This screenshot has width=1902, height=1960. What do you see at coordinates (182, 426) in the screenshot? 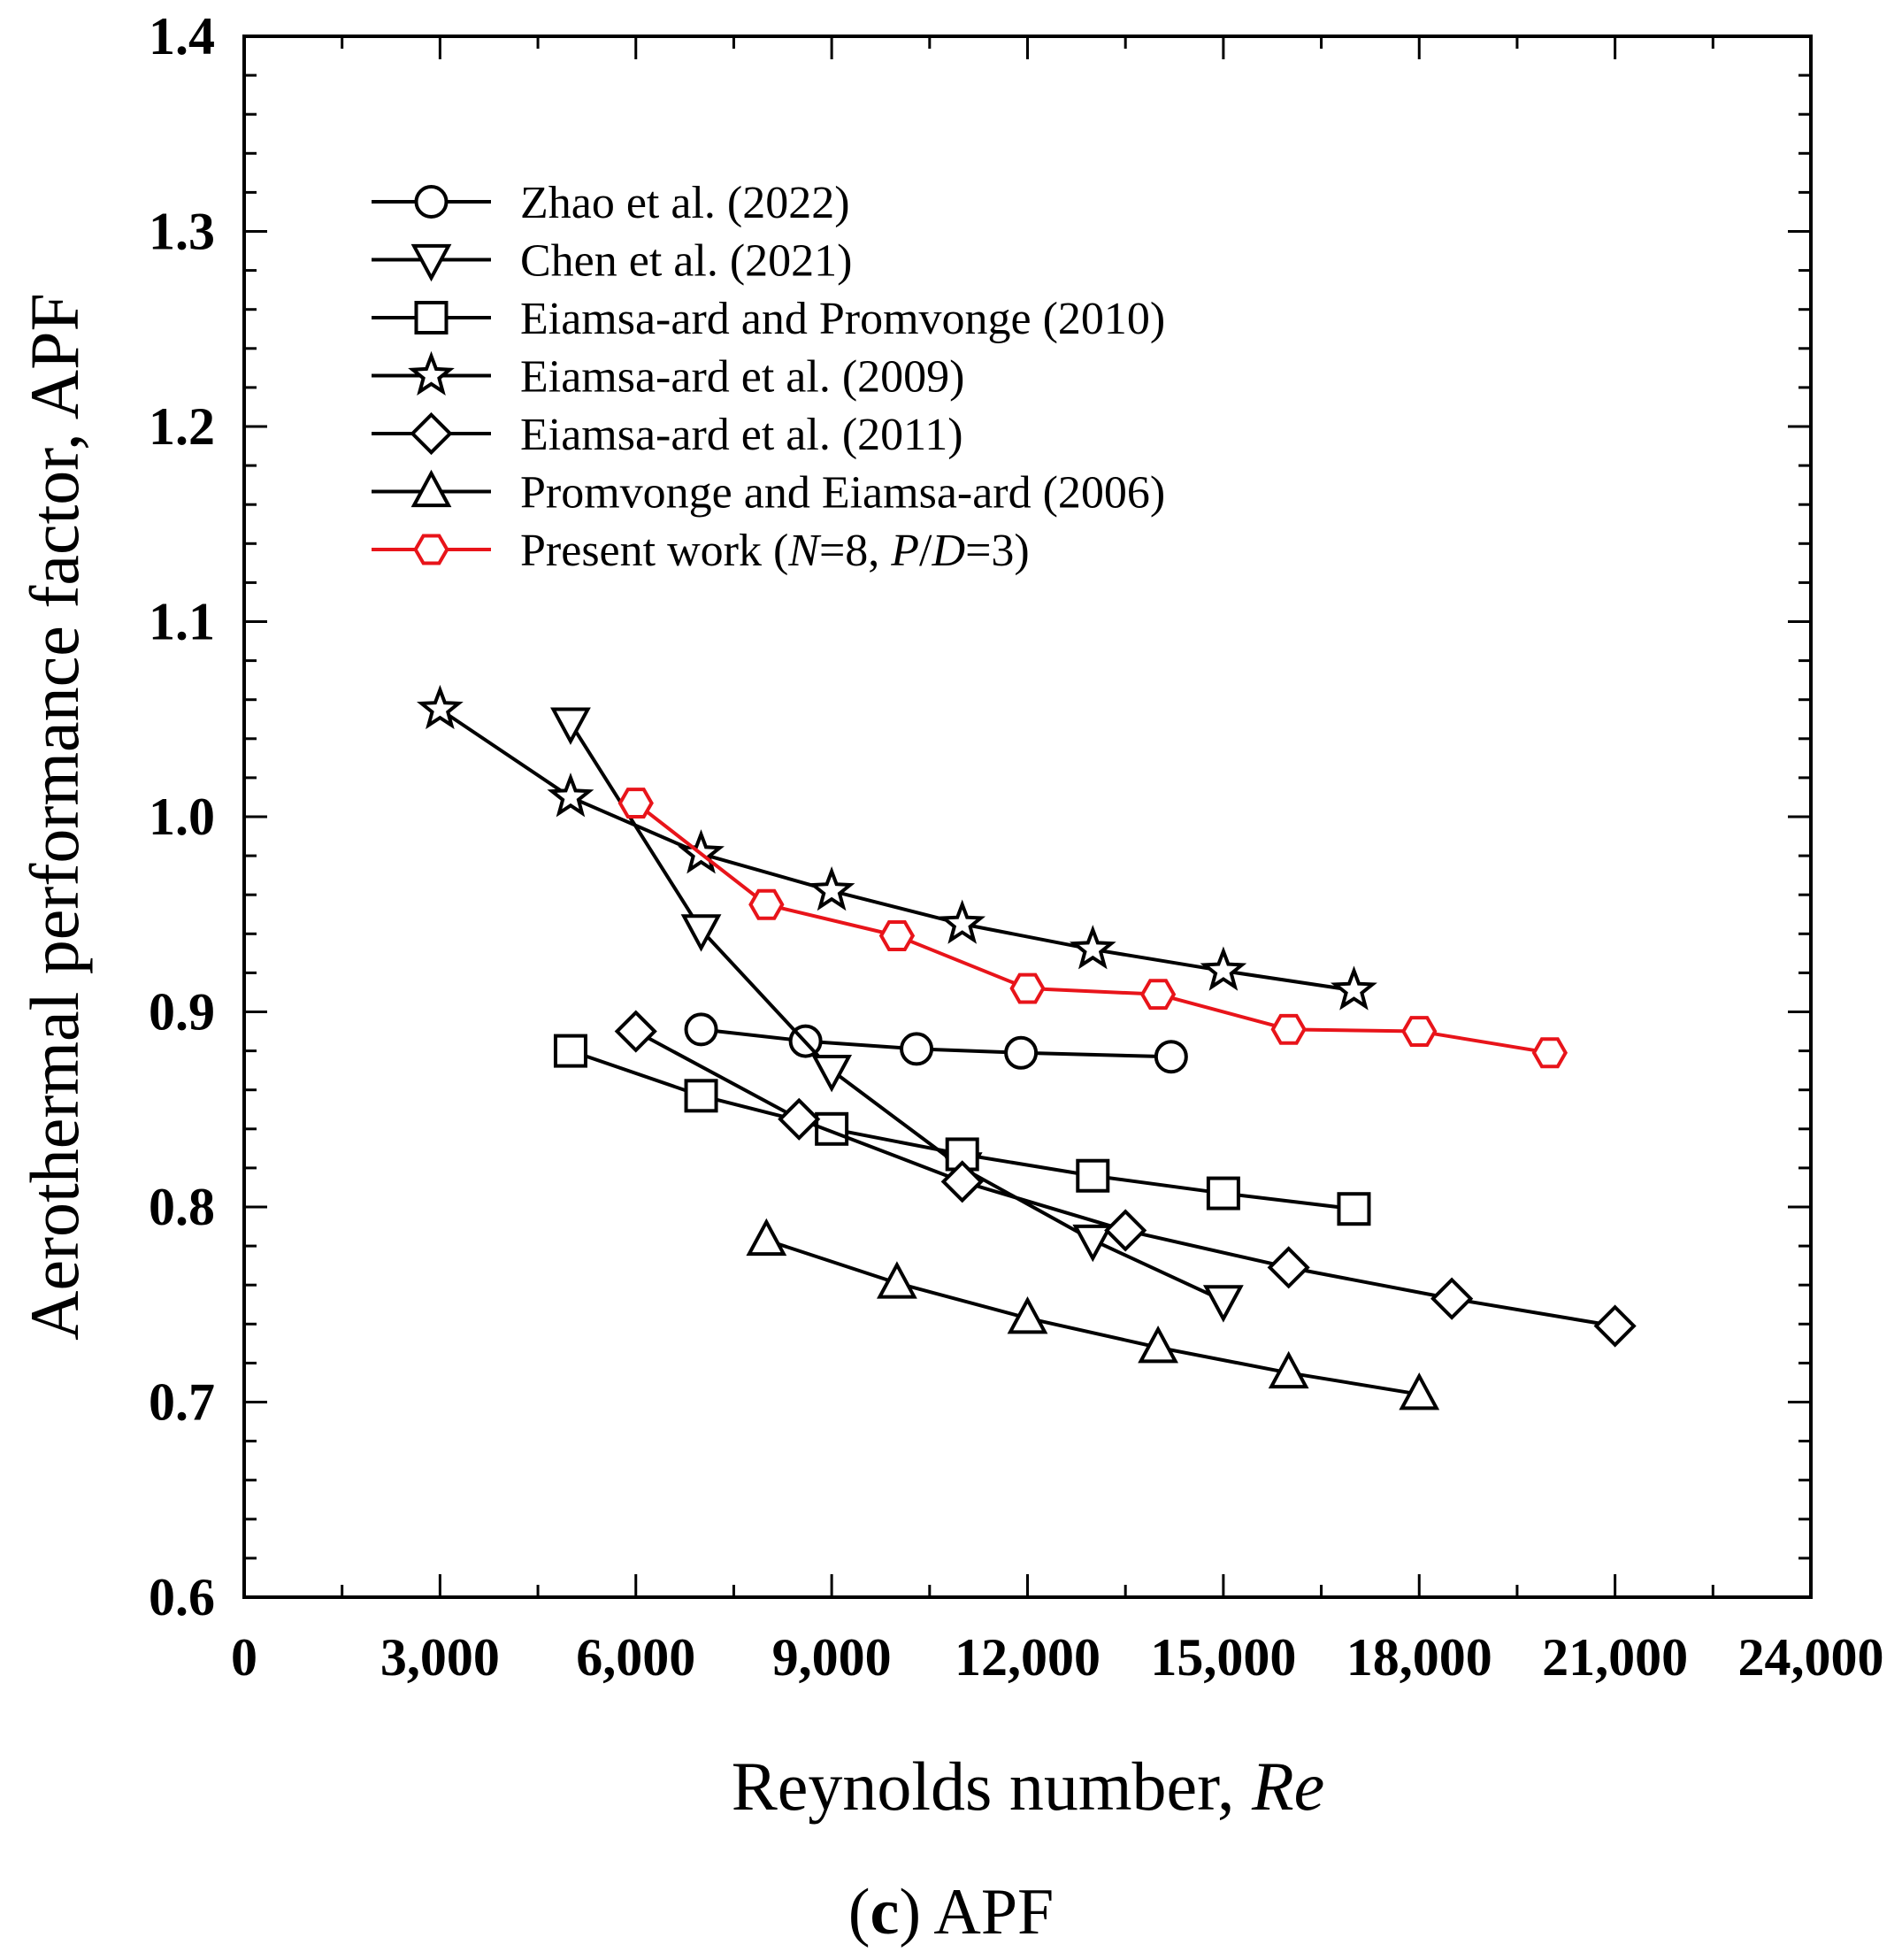
I see `y-tick-label: 1.2` at bounding box center [182, 426].